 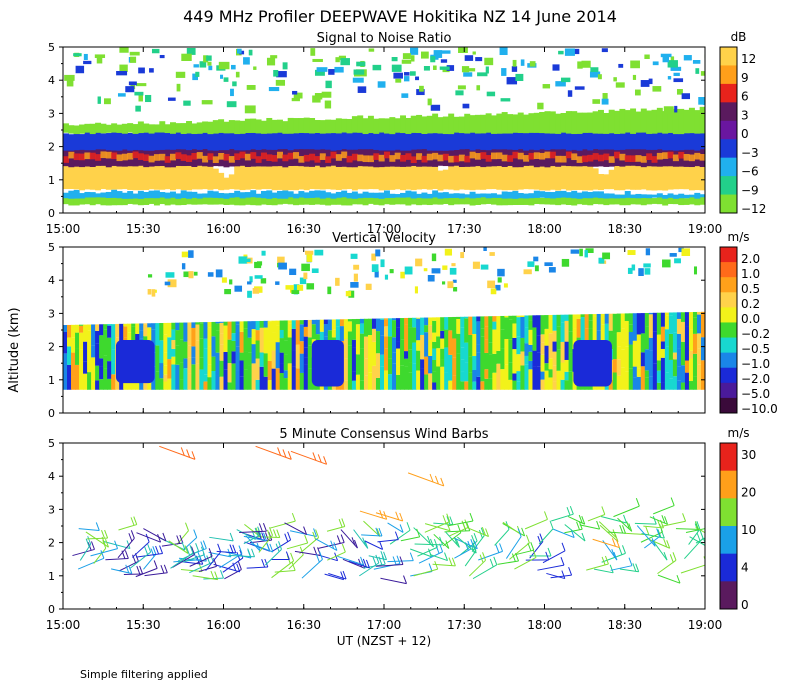 I want to click on colorbar-tick-label: −0.5, so click(x=755, y=349).